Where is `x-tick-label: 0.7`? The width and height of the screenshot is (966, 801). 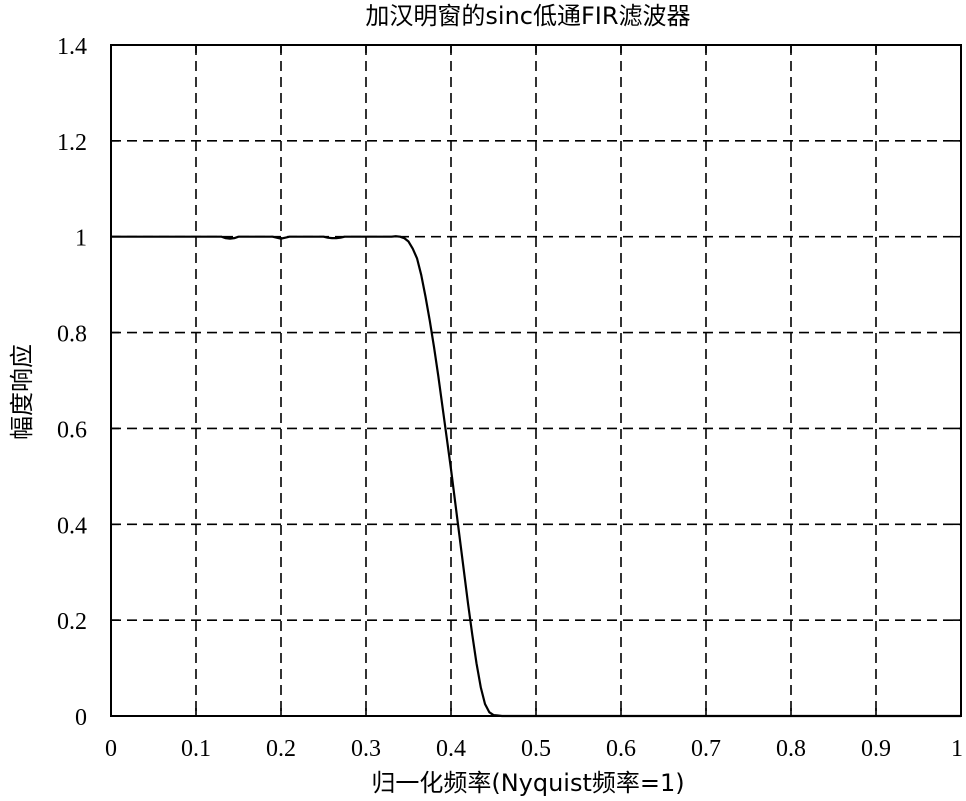 x-tick-label: 0.7 is located at coordinates (706, 749).